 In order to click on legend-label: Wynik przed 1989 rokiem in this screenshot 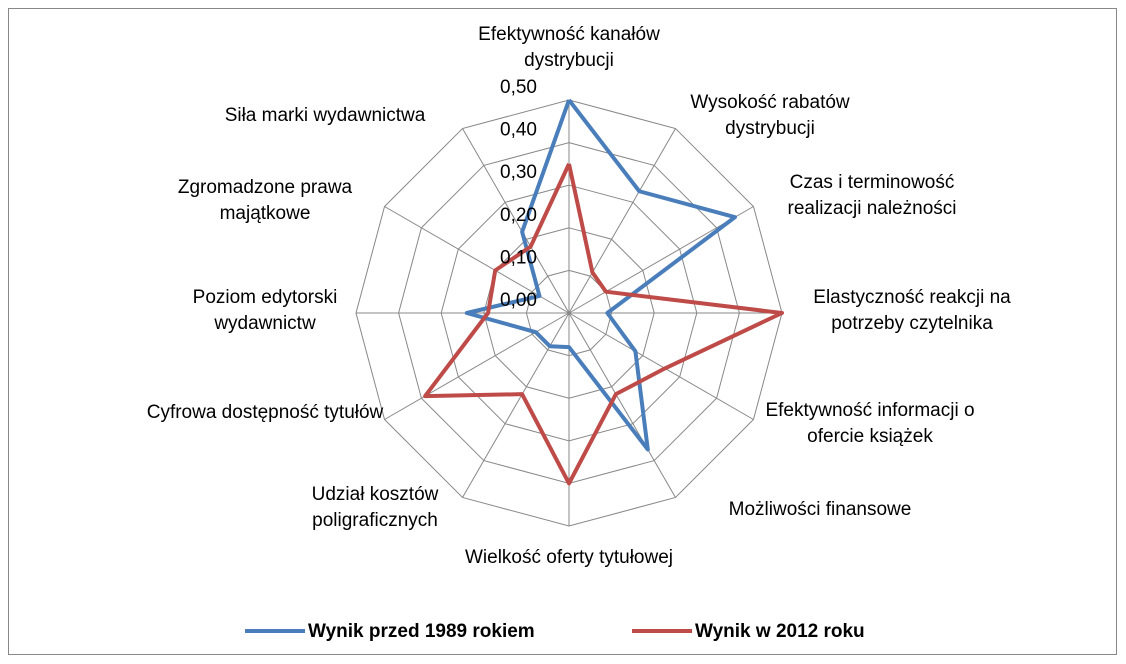, I will do `click(421, 631)`.